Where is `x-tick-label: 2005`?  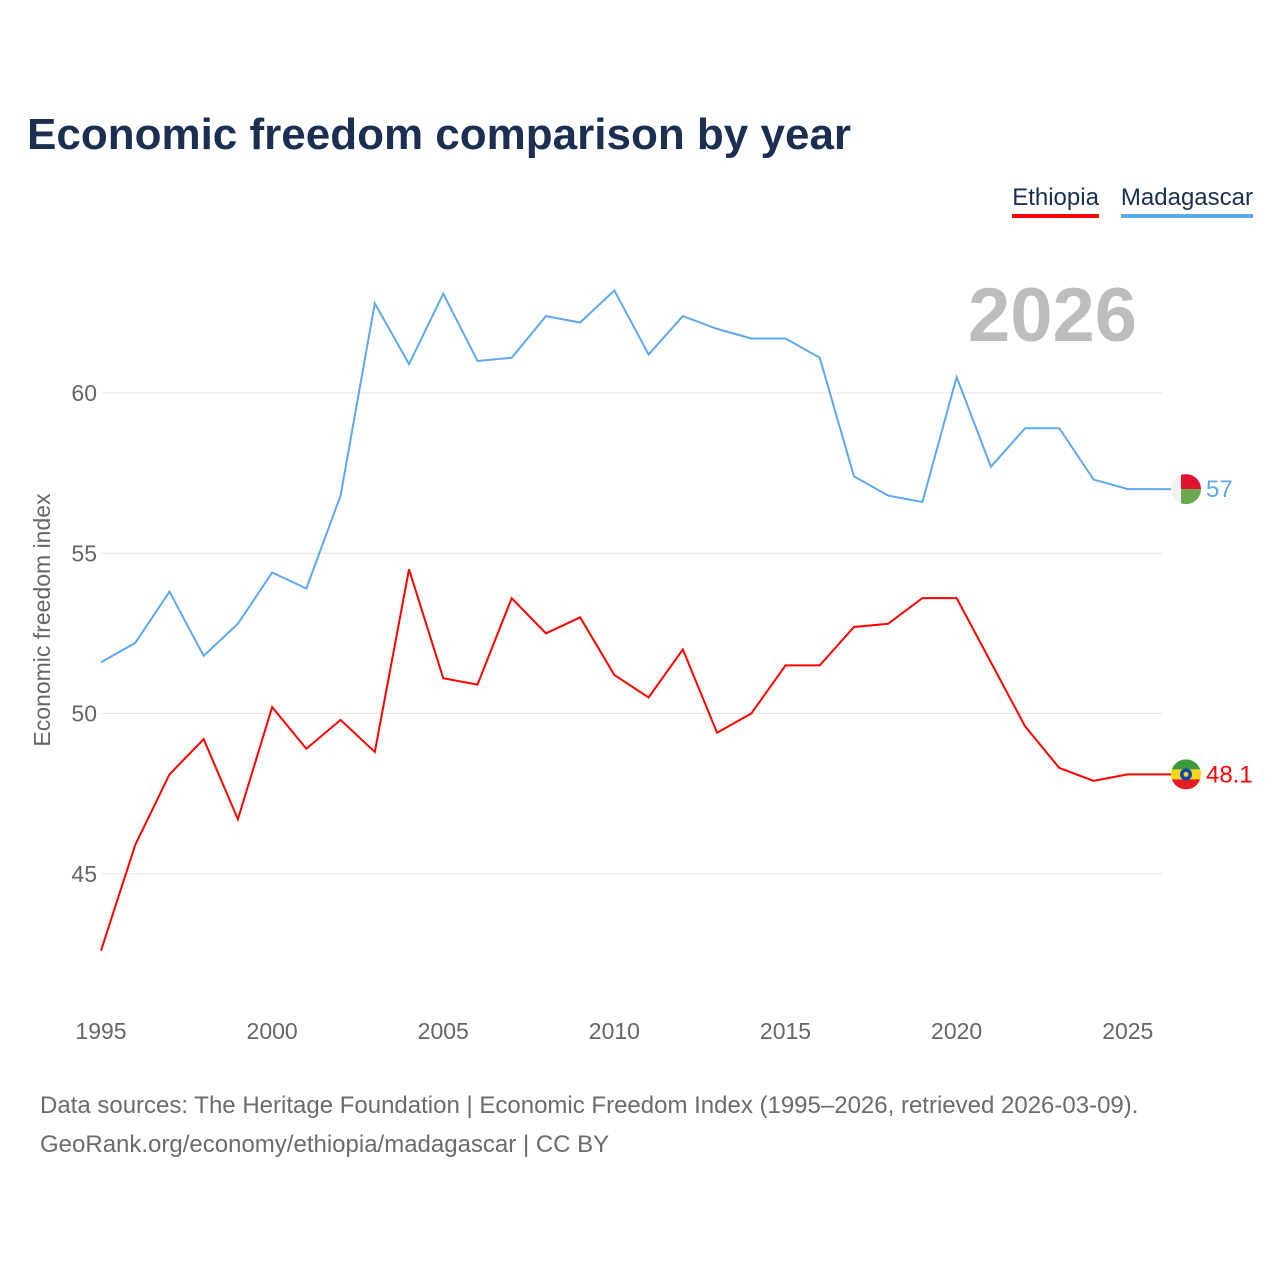 x-tick-label: 2005 is located at coordinates (443, 1031).